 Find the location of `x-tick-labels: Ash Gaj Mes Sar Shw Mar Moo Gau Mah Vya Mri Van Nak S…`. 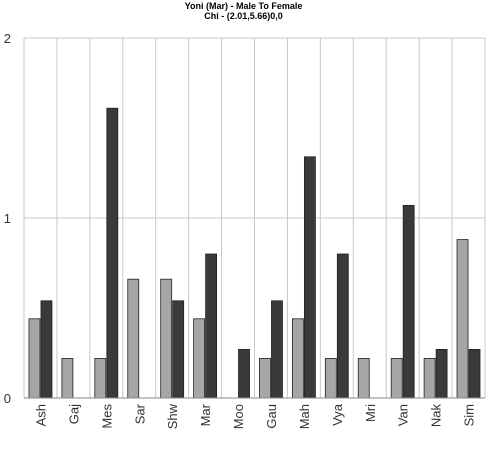

x-tick-labels: Ash Gaj Mes Sar Shw Mar Moo Gau Mah Vya Mri Van Nak S… is located at coordinates (254, 416).